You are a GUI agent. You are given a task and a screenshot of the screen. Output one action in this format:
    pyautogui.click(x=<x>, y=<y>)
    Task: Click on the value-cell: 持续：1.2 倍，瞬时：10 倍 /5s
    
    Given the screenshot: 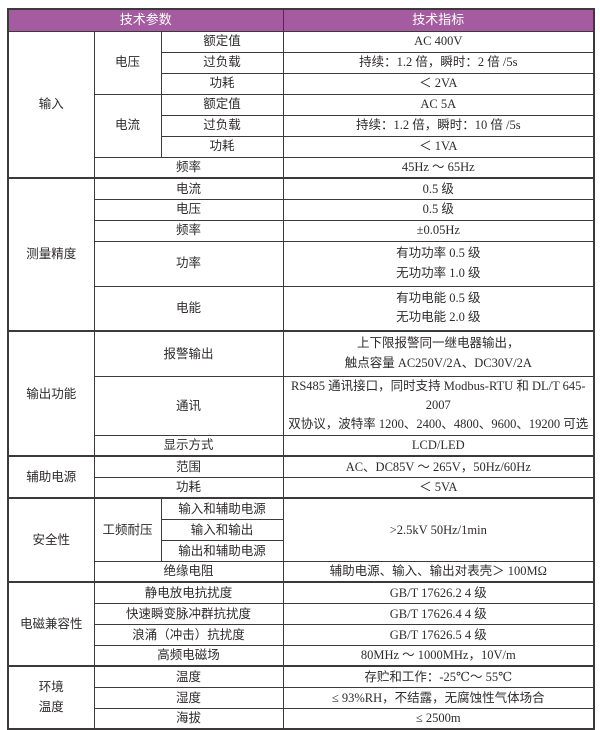 What is the action you would take?
    pyautogui.click(x=438, y=125)
    